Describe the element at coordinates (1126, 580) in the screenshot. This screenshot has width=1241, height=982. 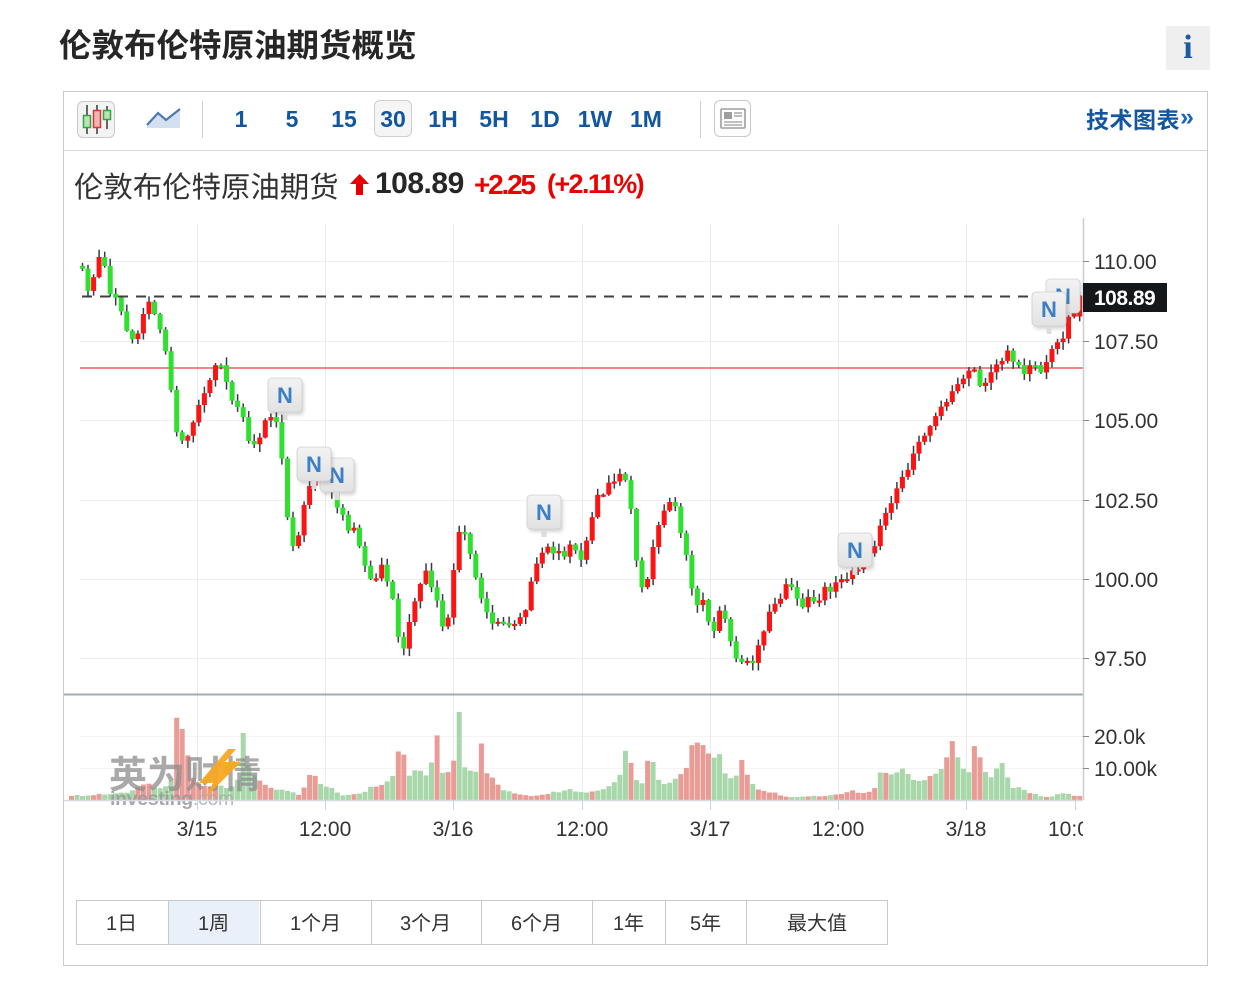
I see `svg-text: 100.00` at that location.